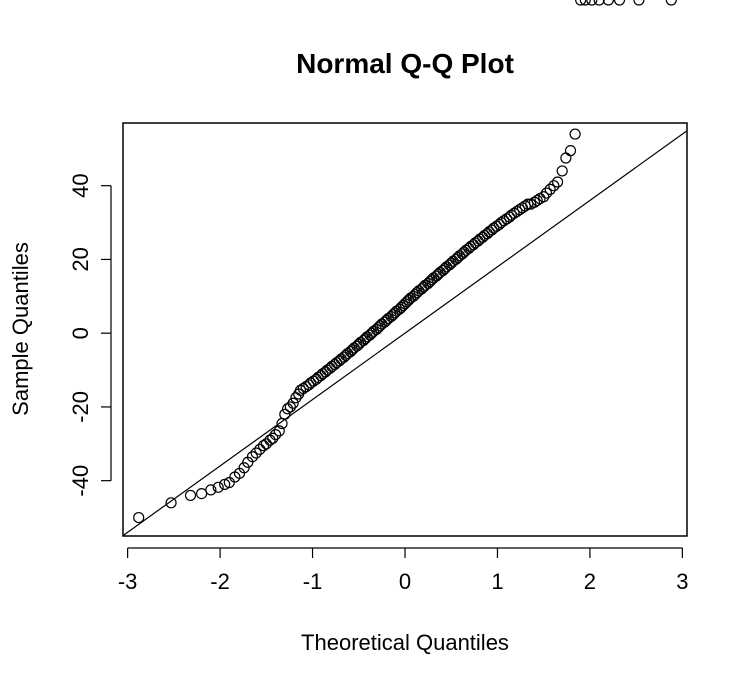 The height and width of the screenshot is (689, 750). I want to click on y-axis: -40 -20 0 20 40, so click(90, 335).